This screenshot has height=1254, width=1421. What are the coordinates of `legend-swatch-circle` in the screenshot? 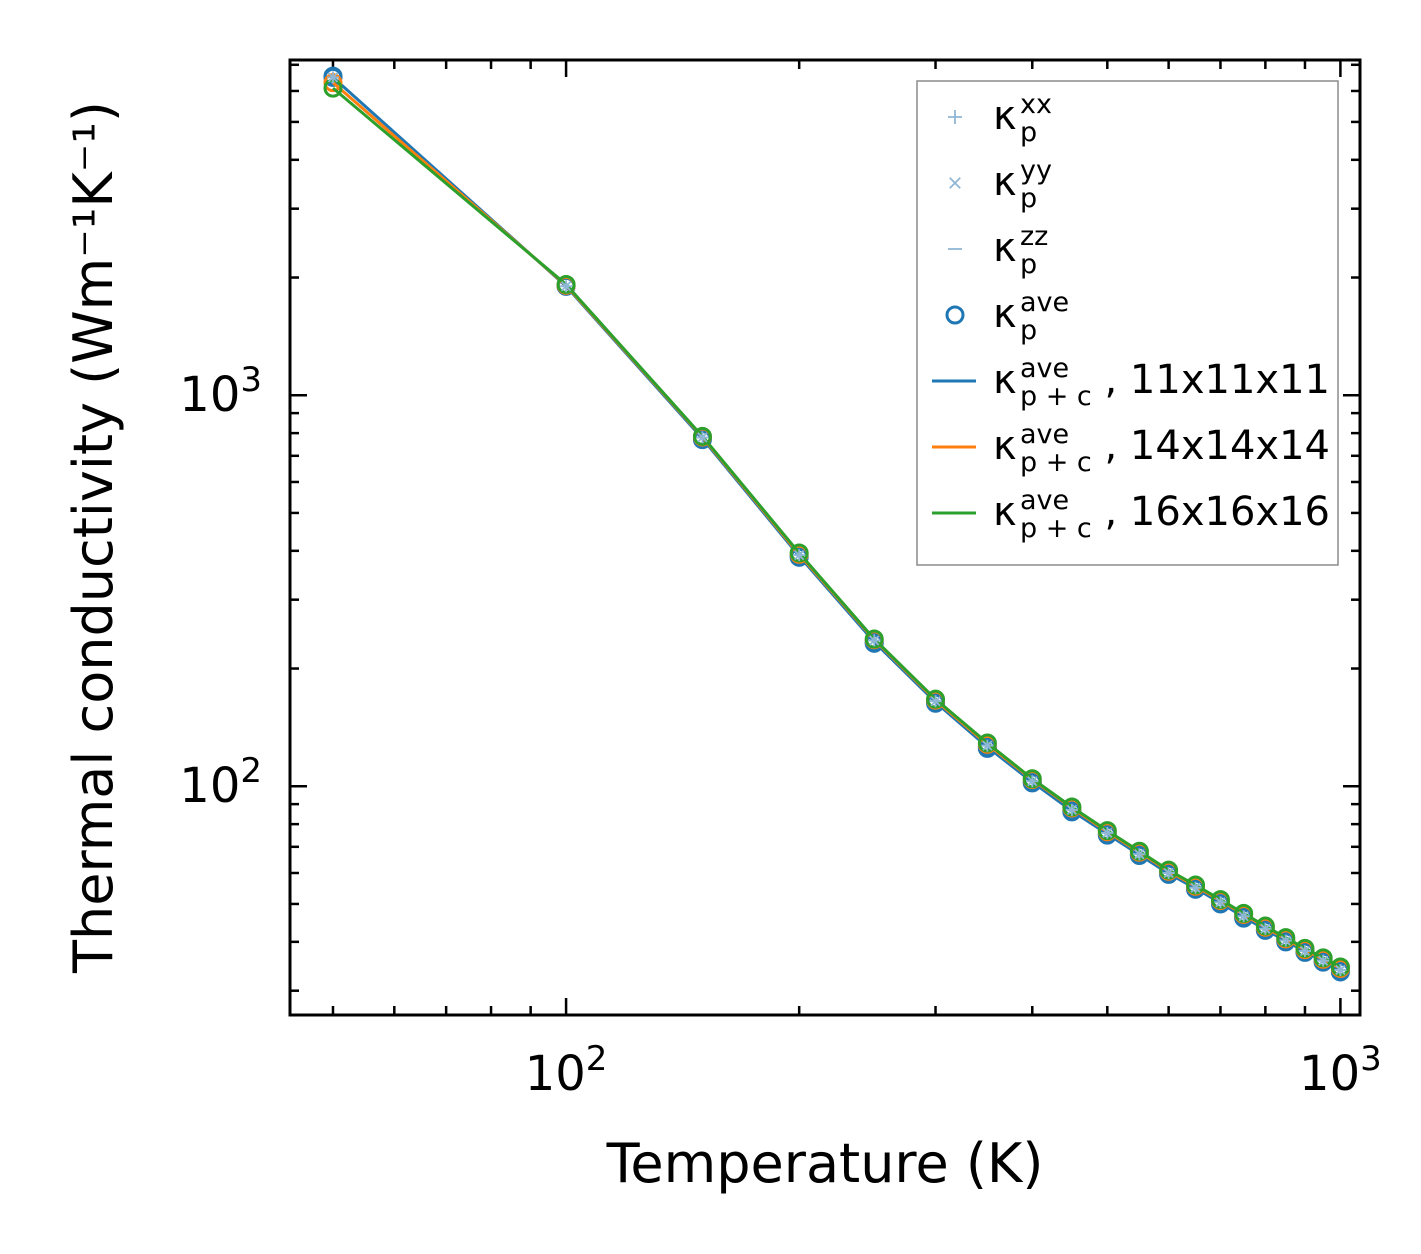 It's located at (955, 315).